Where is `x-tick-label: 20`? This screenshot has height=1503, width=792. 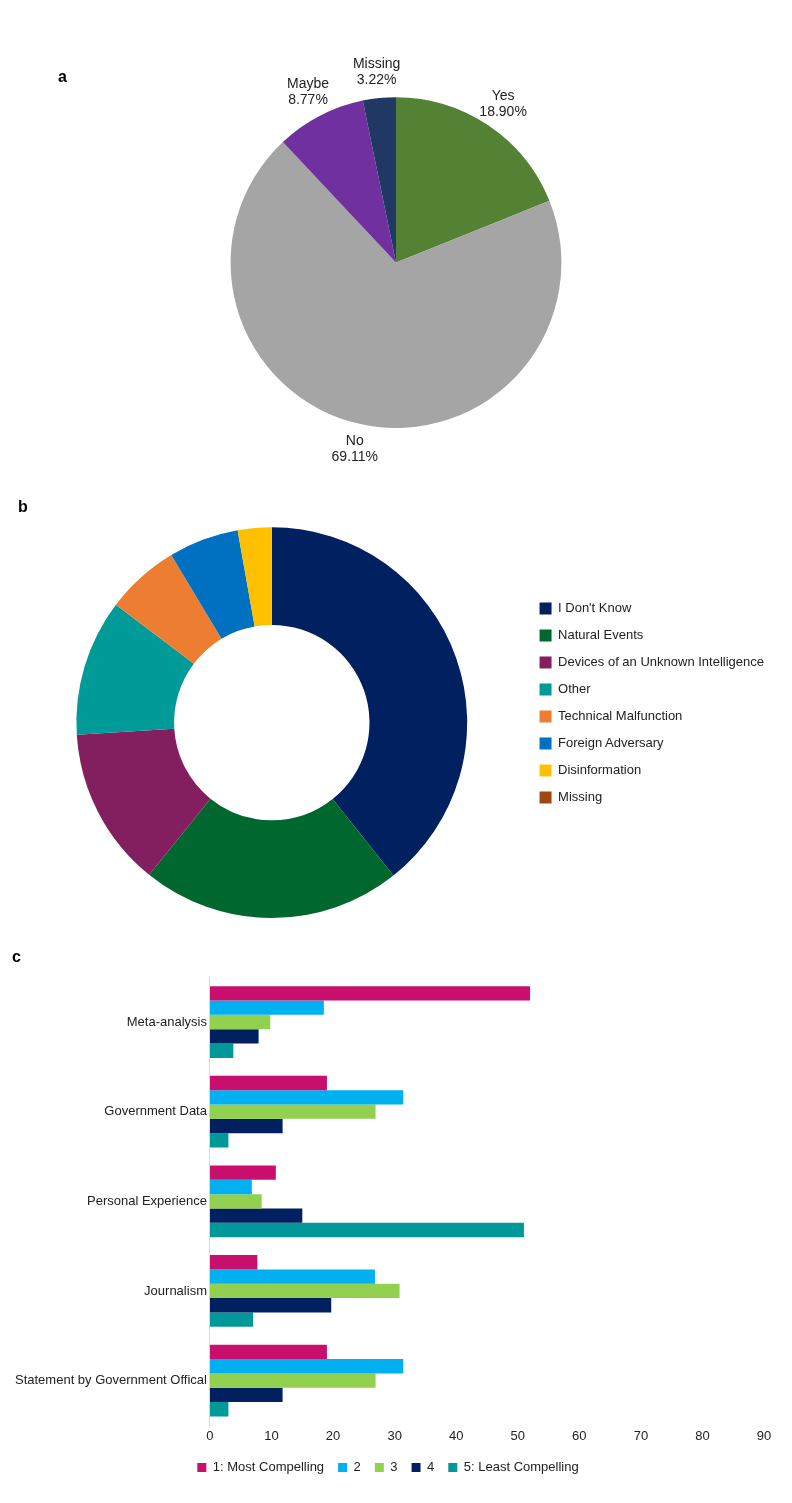
x-tick-label: 20 is located at coordinates (333, 1435).